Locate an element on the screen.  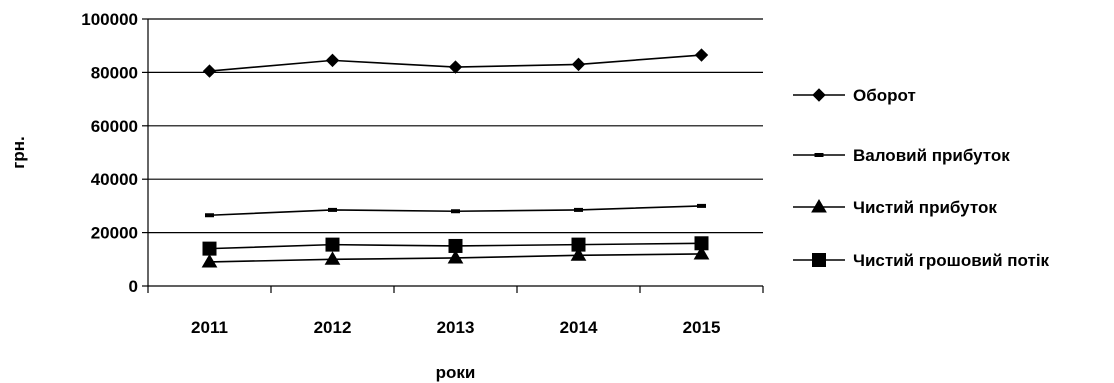
legend-label: Чистий прибуток is located at coordinates (925, 207).